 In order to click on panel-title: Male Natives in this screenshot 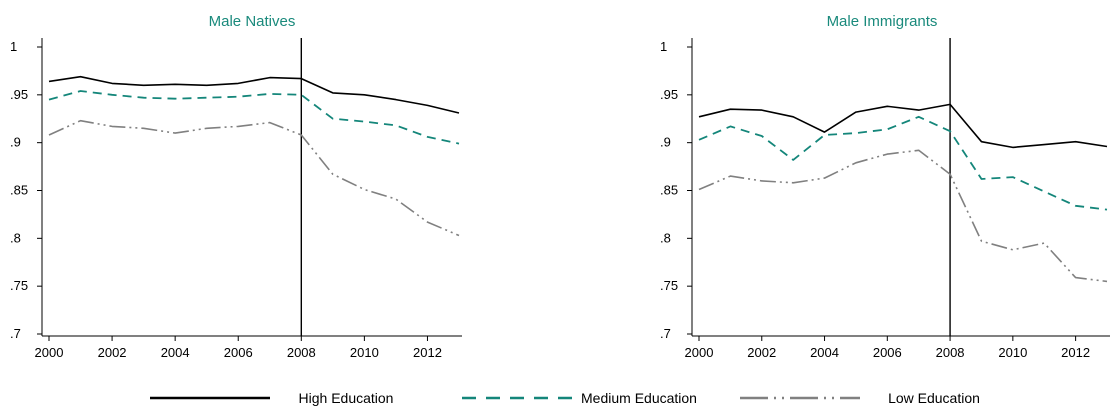, I will do `click(252, 21)`.